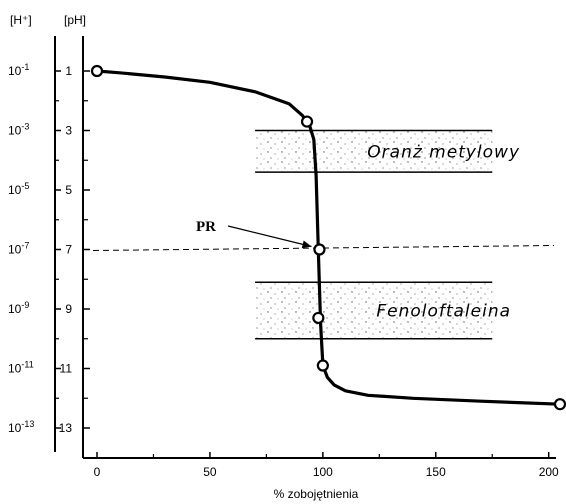 The height and width of the screenshot is (504, 566). What do you see at coordinates (210, 472) in the screenshot?
I see `x-tick-label: 50` at bounding box center [210, 472].